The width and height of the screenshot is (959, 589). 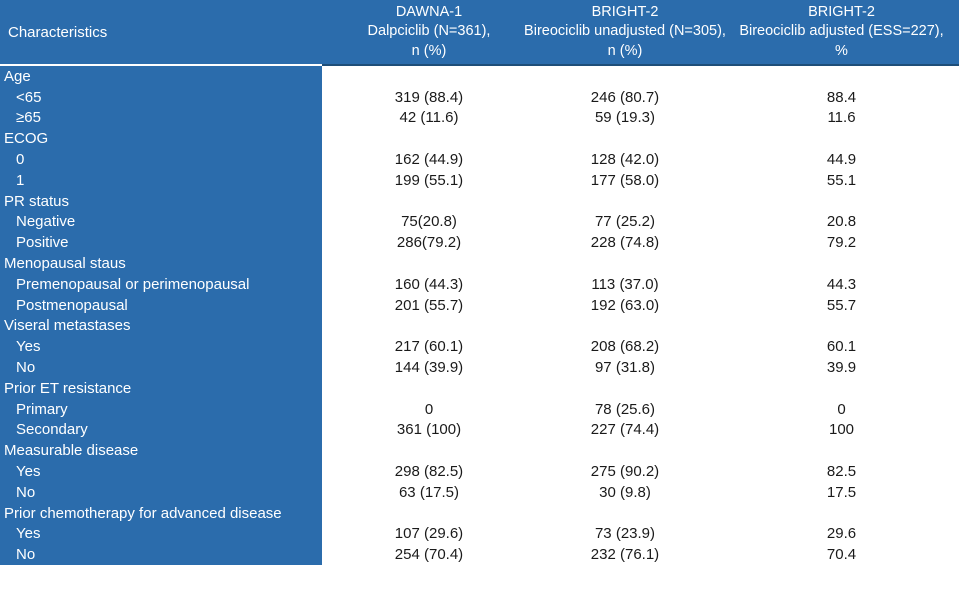 What do you see at coordinates (625, 305) in the screenshot?
I see `row-value: 192 (63.0)` at bounding box center [625, 305].